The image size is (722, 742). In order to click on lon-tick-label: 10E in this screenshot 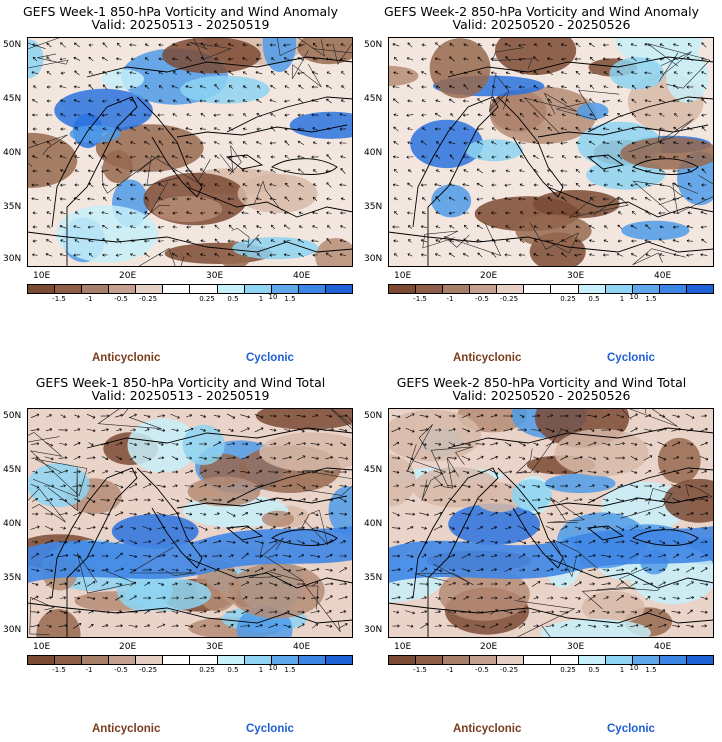, I will do `click(403, 647)`.